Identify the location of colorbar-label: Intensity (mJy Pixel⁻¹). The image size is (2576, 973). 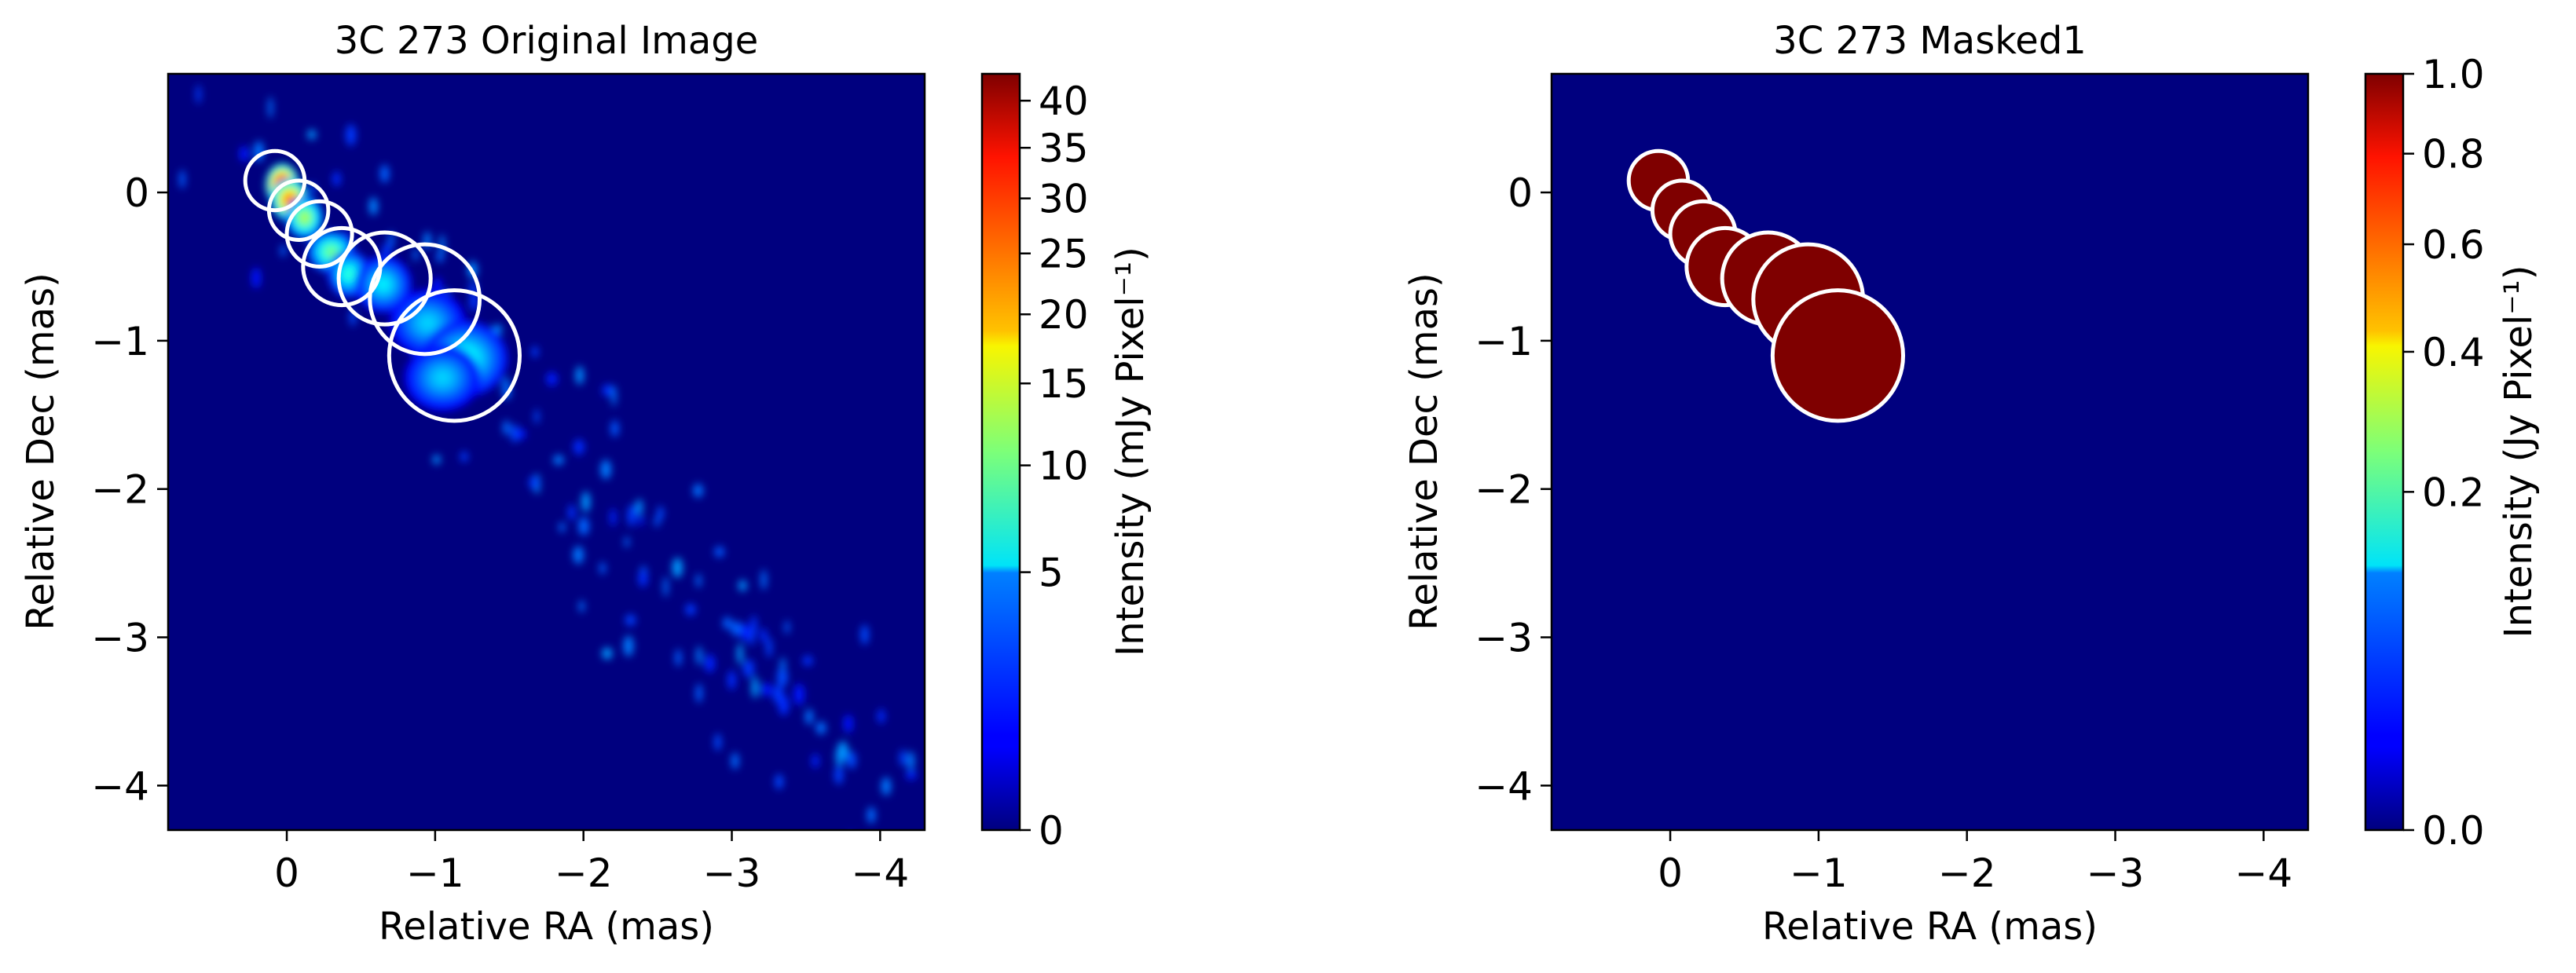
(1130, 452).